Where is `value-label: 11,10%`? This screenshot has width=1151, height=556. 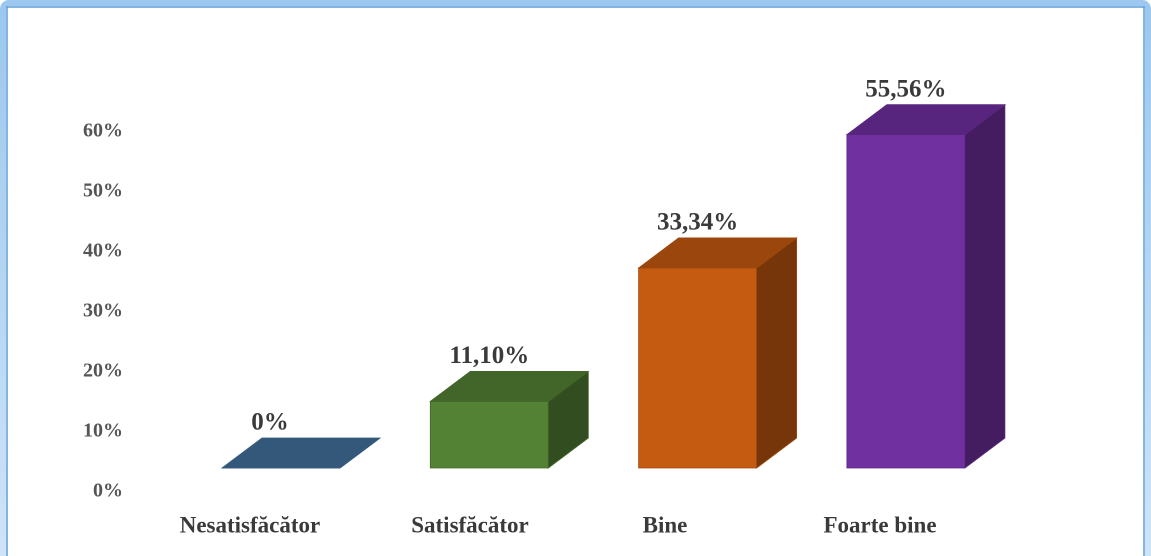 value-label: 11,10% is located at coordinates (489, 355).